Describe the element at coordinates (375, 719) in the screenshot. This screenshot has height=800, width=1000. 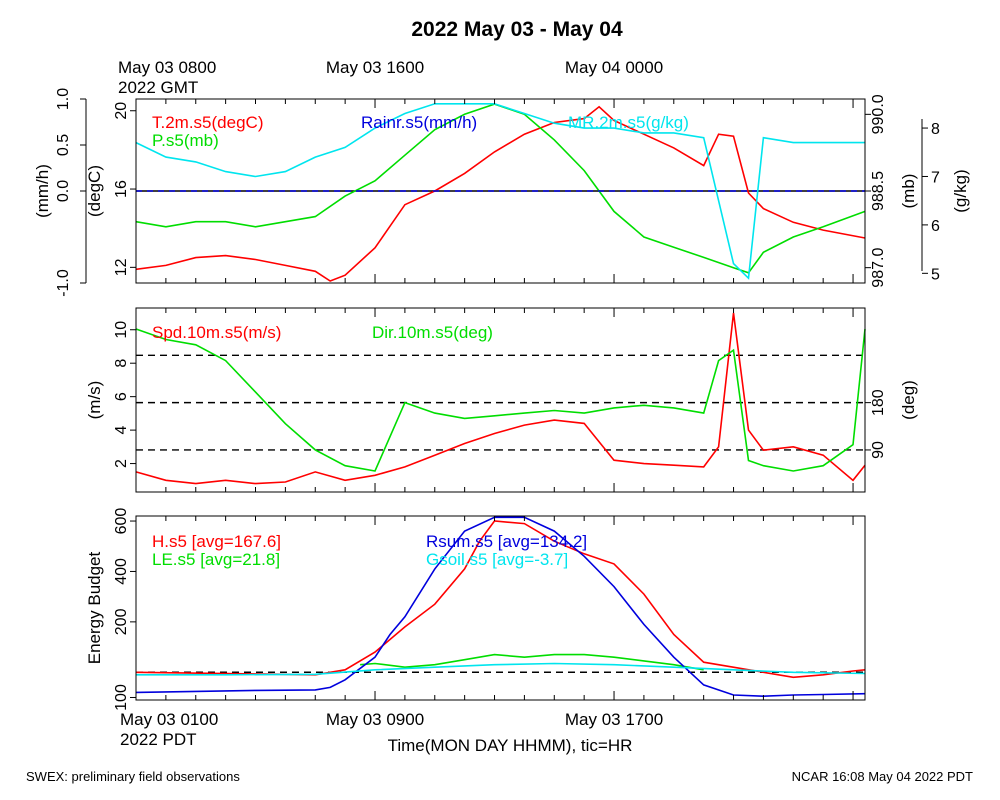
I see `bottom-axis-label: May 03 0900` at that location.